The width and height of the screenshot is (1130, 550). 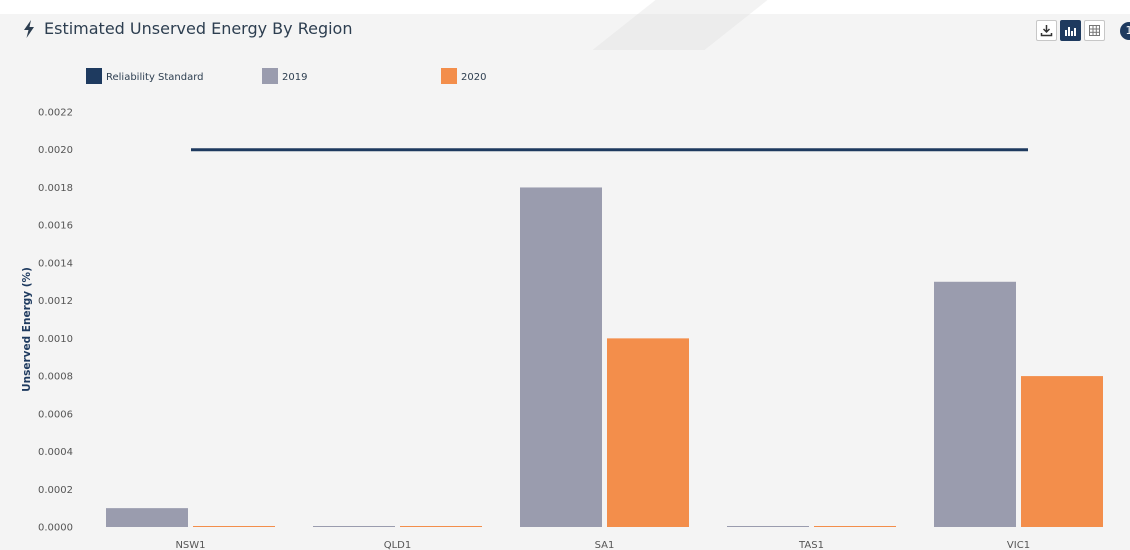 I want to click on bar-2019-vic1, so click(x=975, y=404).